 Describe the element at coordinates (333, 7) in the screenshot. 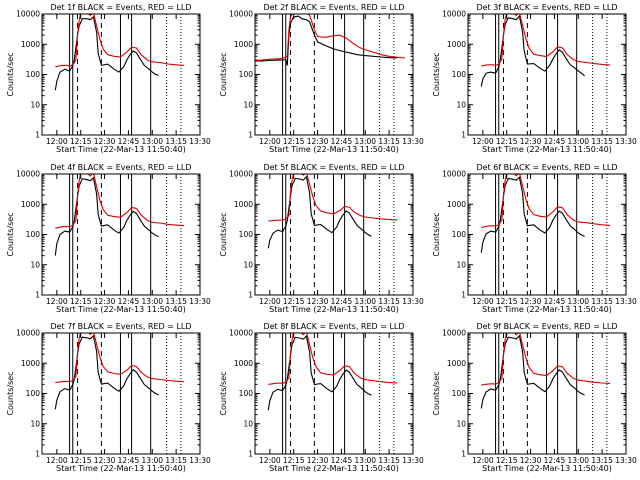

I see `chart-title: Det 2f BLACK = Events, RED = LLD` at that location.